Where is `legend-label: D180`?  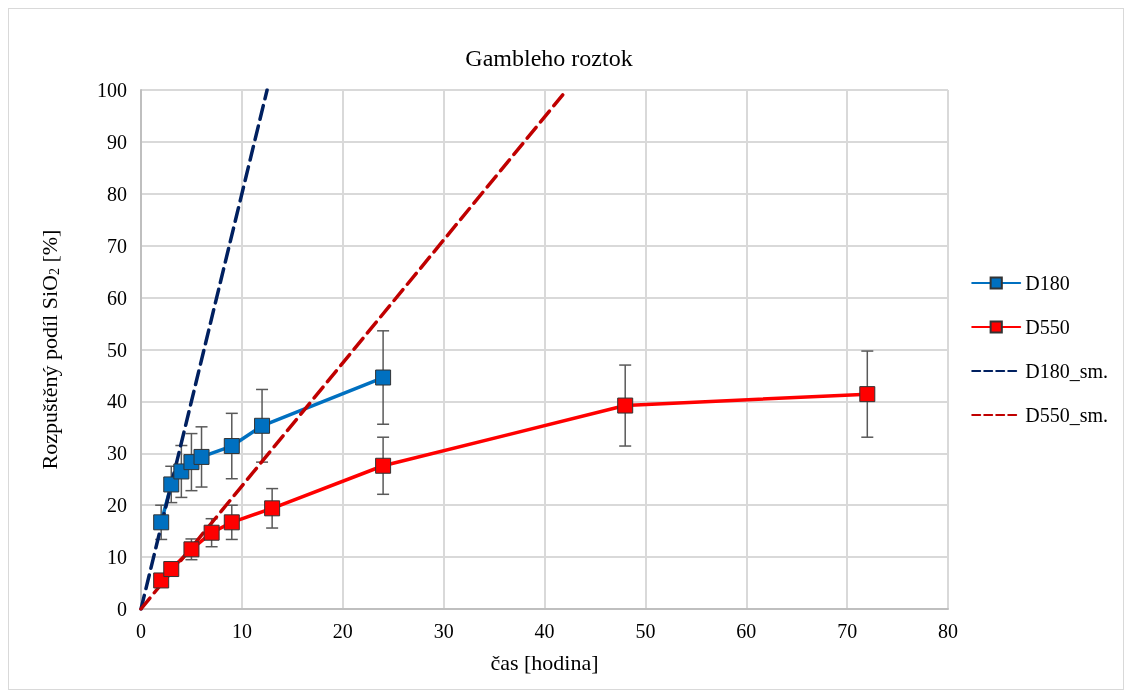 legend-label: D180 is located at coordinates (1047, 283).